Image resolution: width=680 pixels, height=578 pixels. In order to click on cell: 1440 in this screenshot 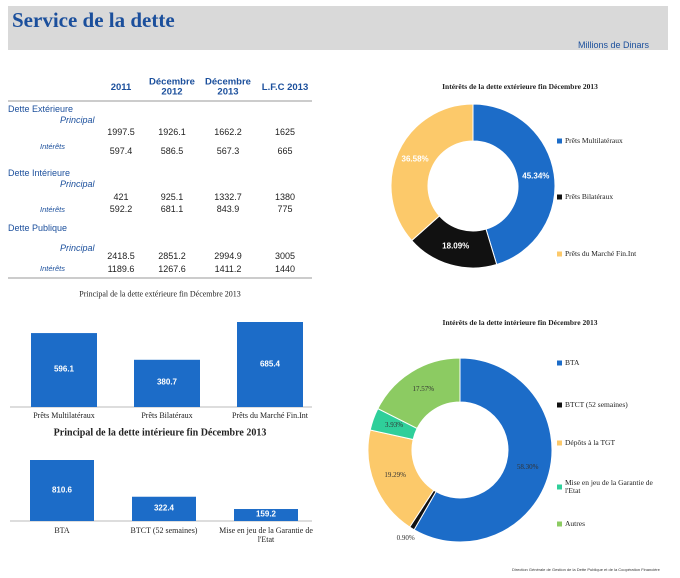, I will do `click(285, 269)`.